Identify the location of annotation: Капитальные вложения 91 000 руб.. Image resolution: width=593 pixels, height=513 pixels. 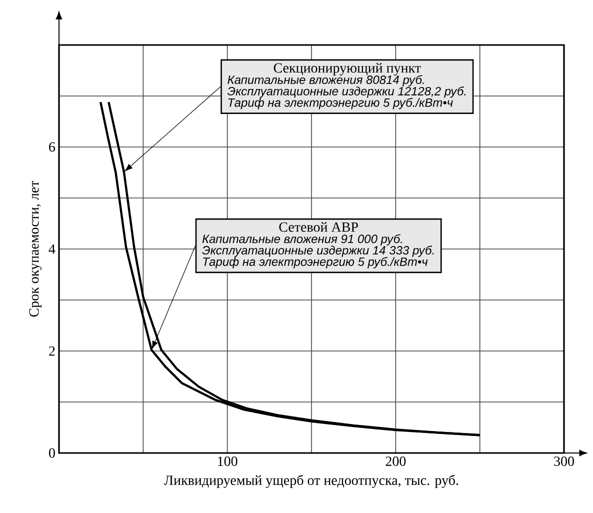
(302, 240).